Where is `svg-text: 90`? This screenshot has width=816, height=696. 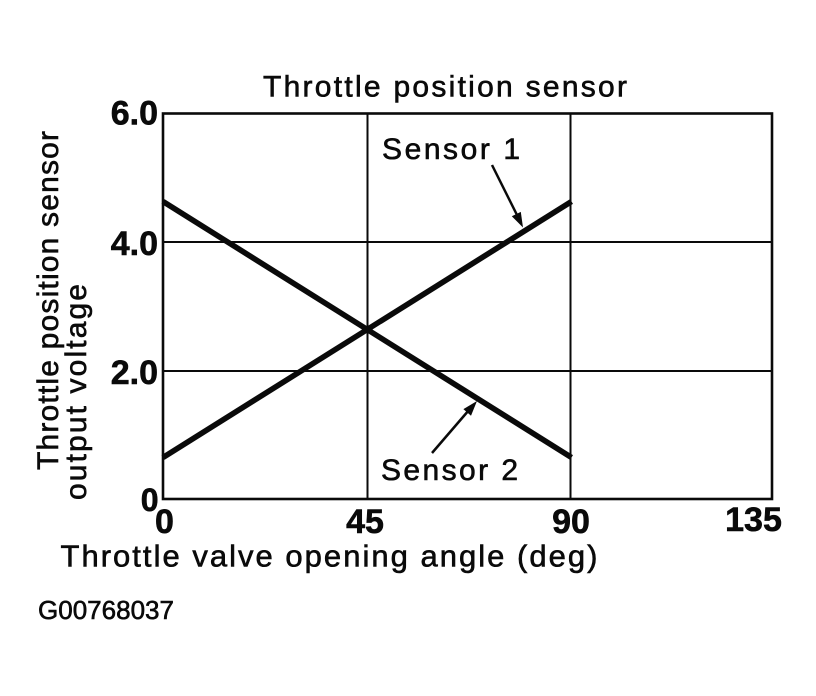 svg-text: 90 is located at coordinates (571, 522).